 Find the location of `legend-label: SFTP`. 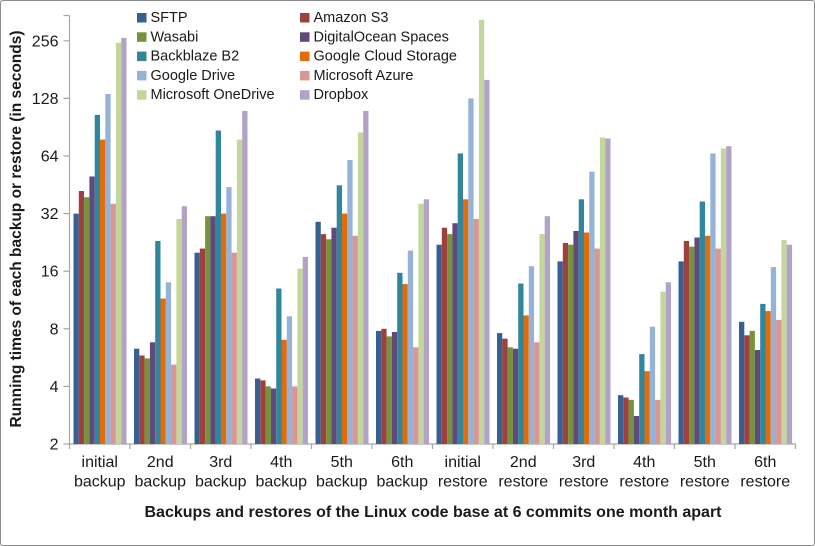

legend-label: SFTP is located at coordinates (169, 18).